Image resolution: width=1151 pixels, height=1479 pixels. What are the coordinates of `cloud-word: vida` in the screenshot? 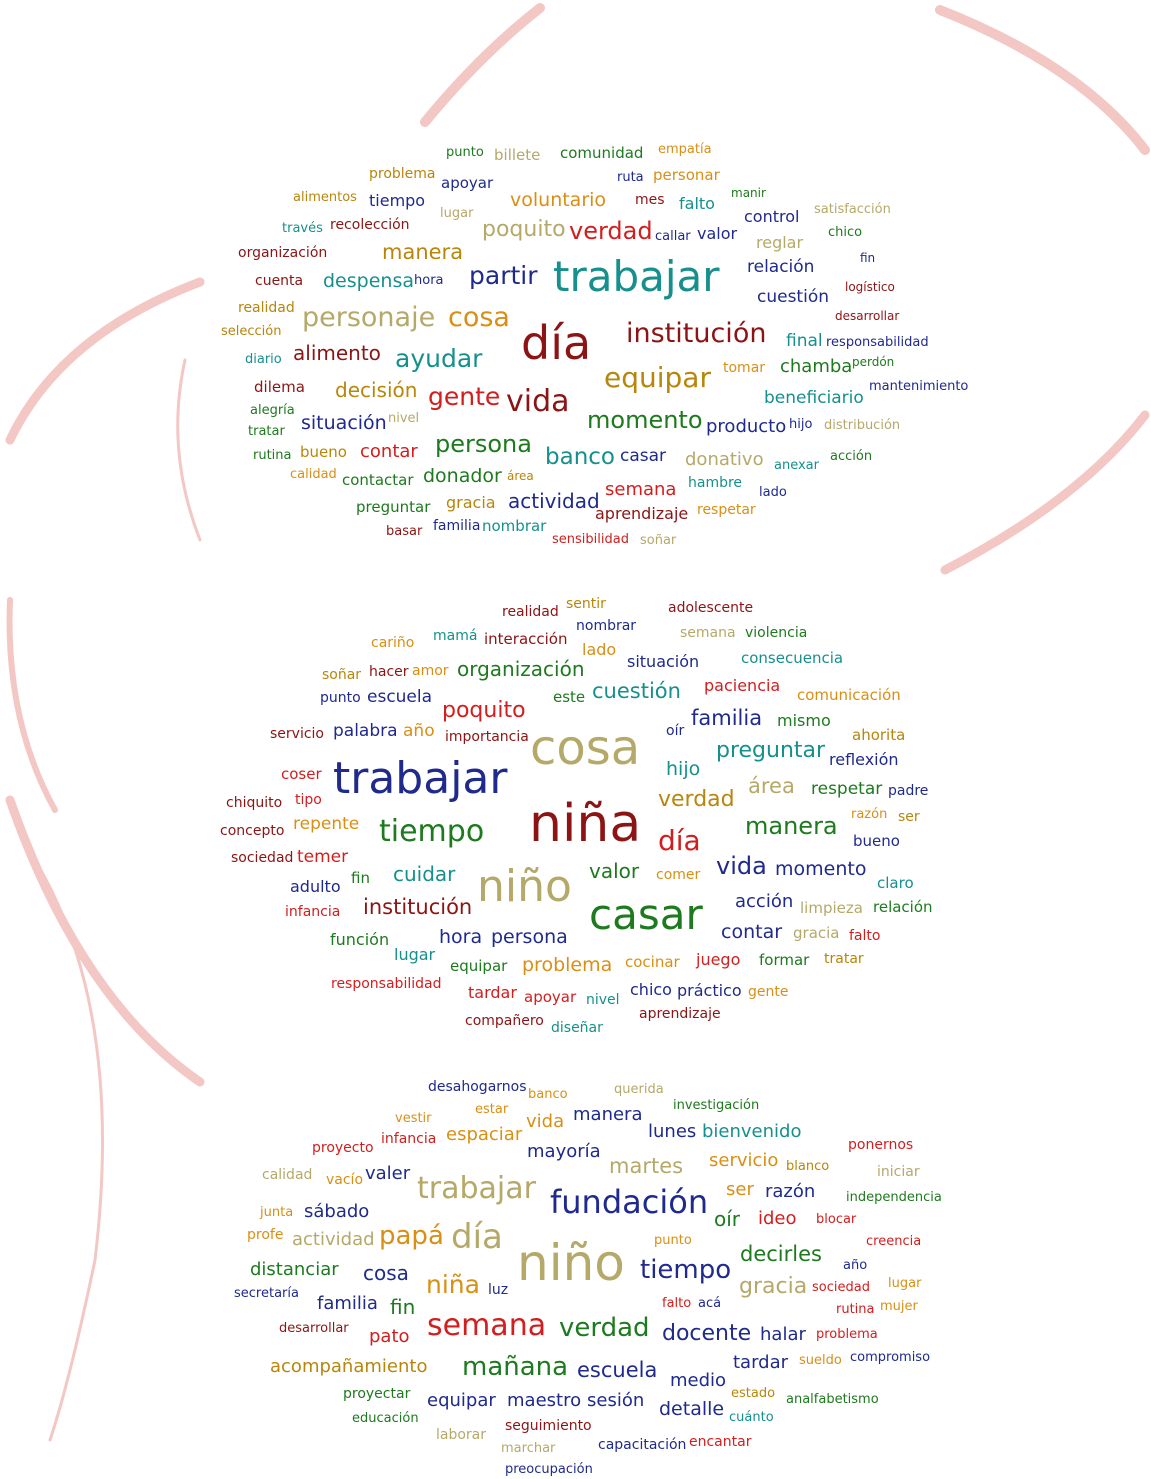 It's located at (741, 866).